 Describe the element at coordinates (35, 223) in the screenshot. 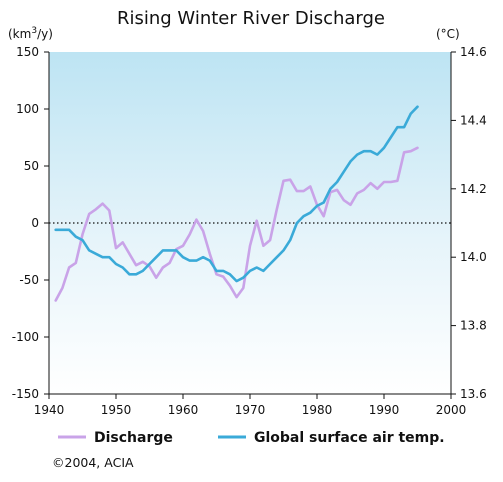

I see `left-tick-label: 0` at that location.